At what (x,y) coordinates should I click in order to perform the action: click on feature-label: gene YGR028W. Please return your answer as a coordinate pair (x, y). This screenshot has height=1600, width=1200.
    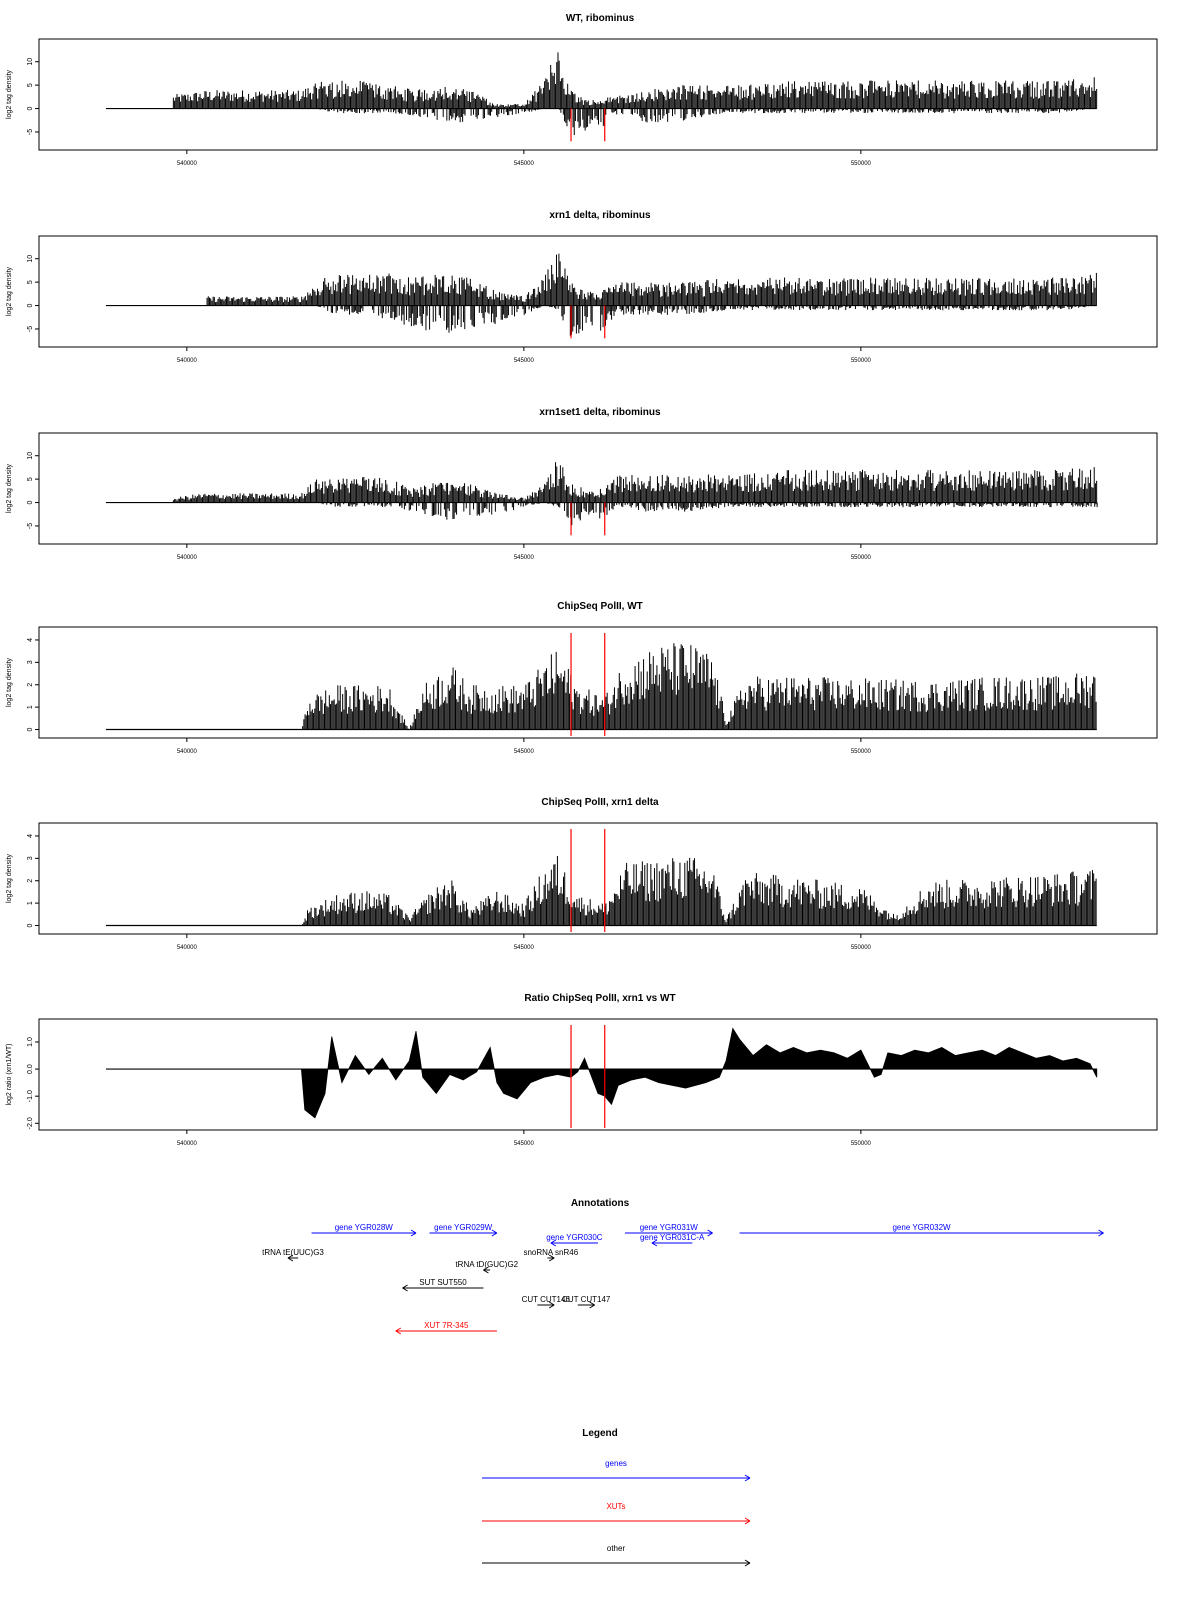
    Looking at the image, I should click on (364, 1227).